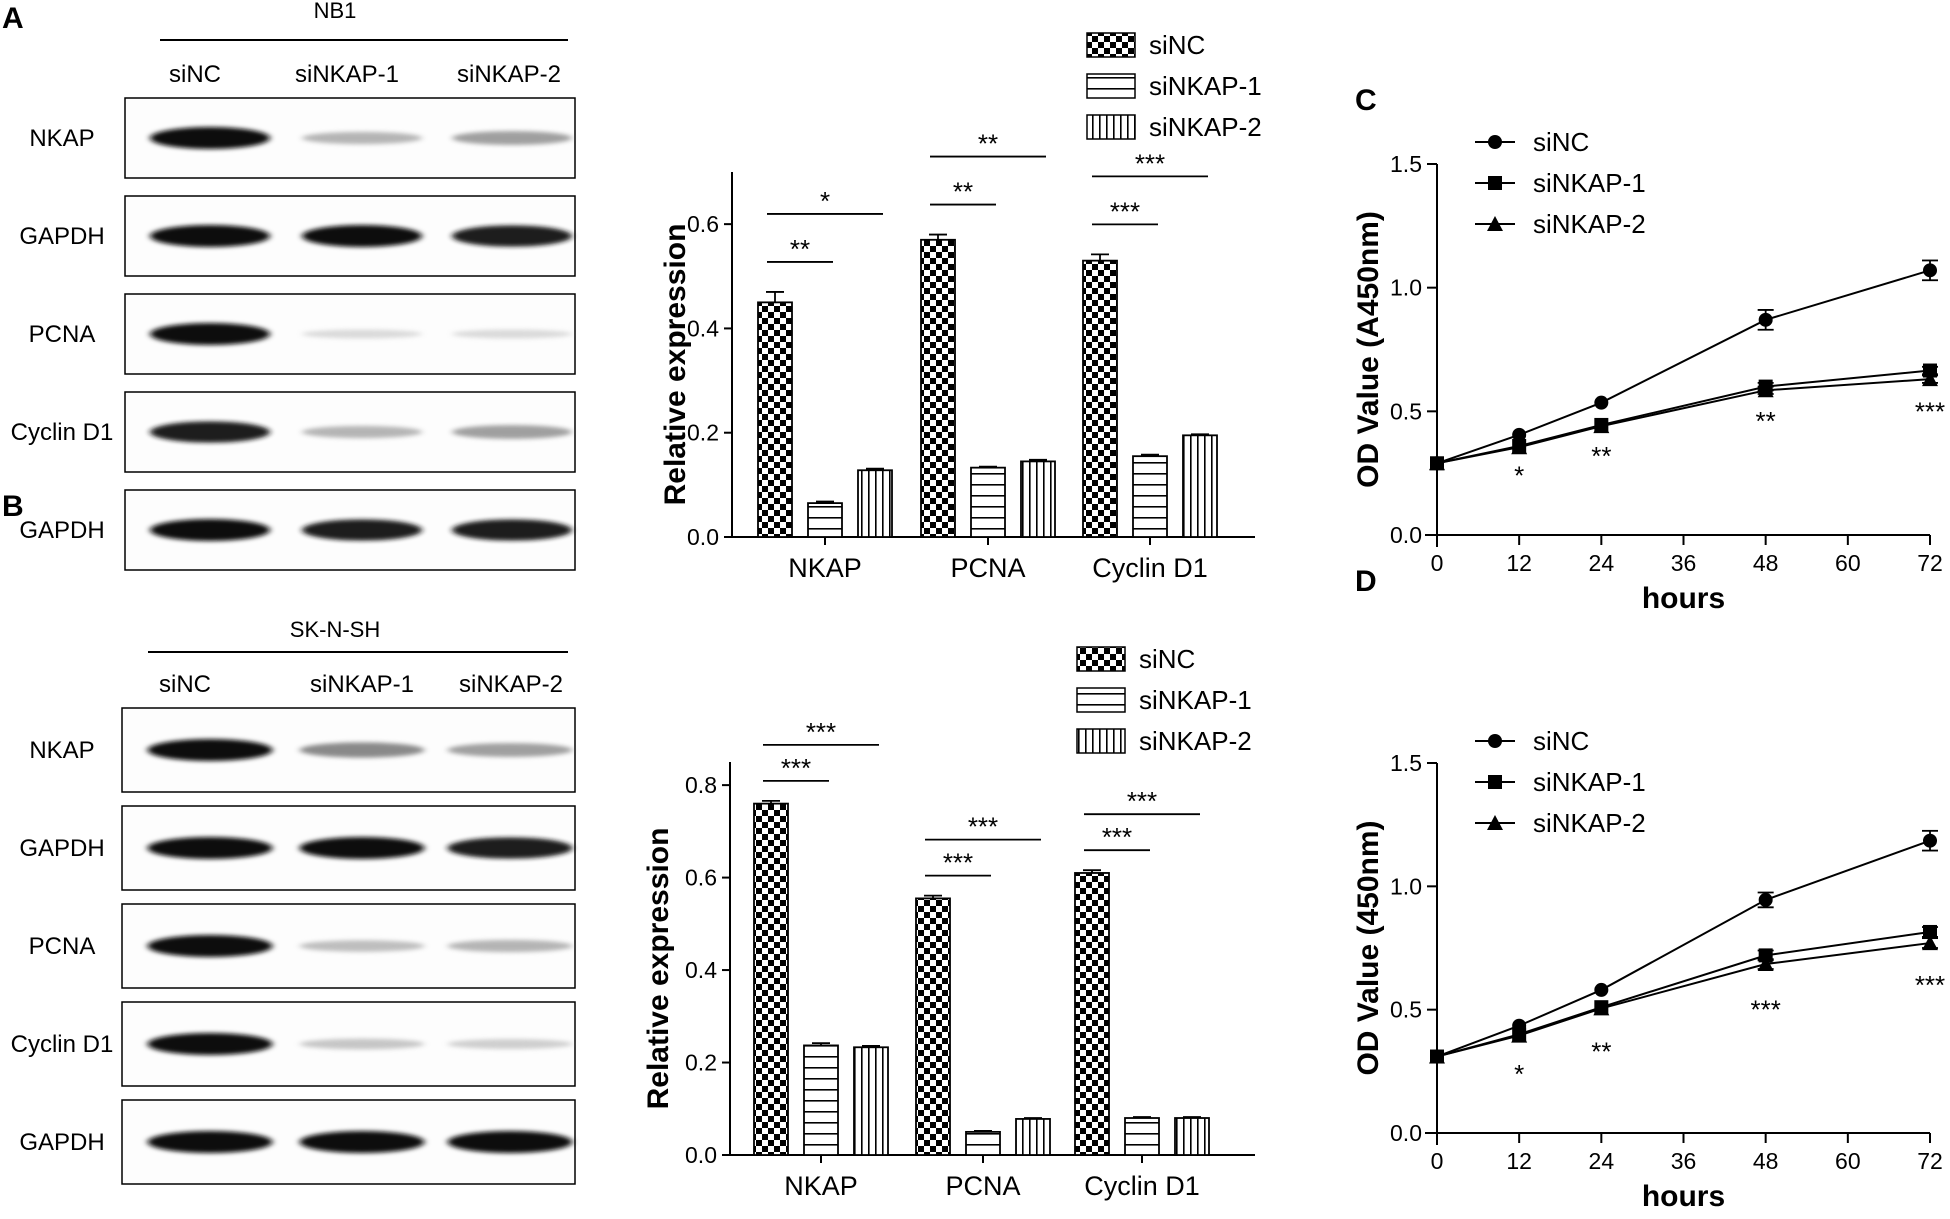  Describe the element at coordinates (13, 506) in the screenshot. I see `panel-letter-b: B` at that location.